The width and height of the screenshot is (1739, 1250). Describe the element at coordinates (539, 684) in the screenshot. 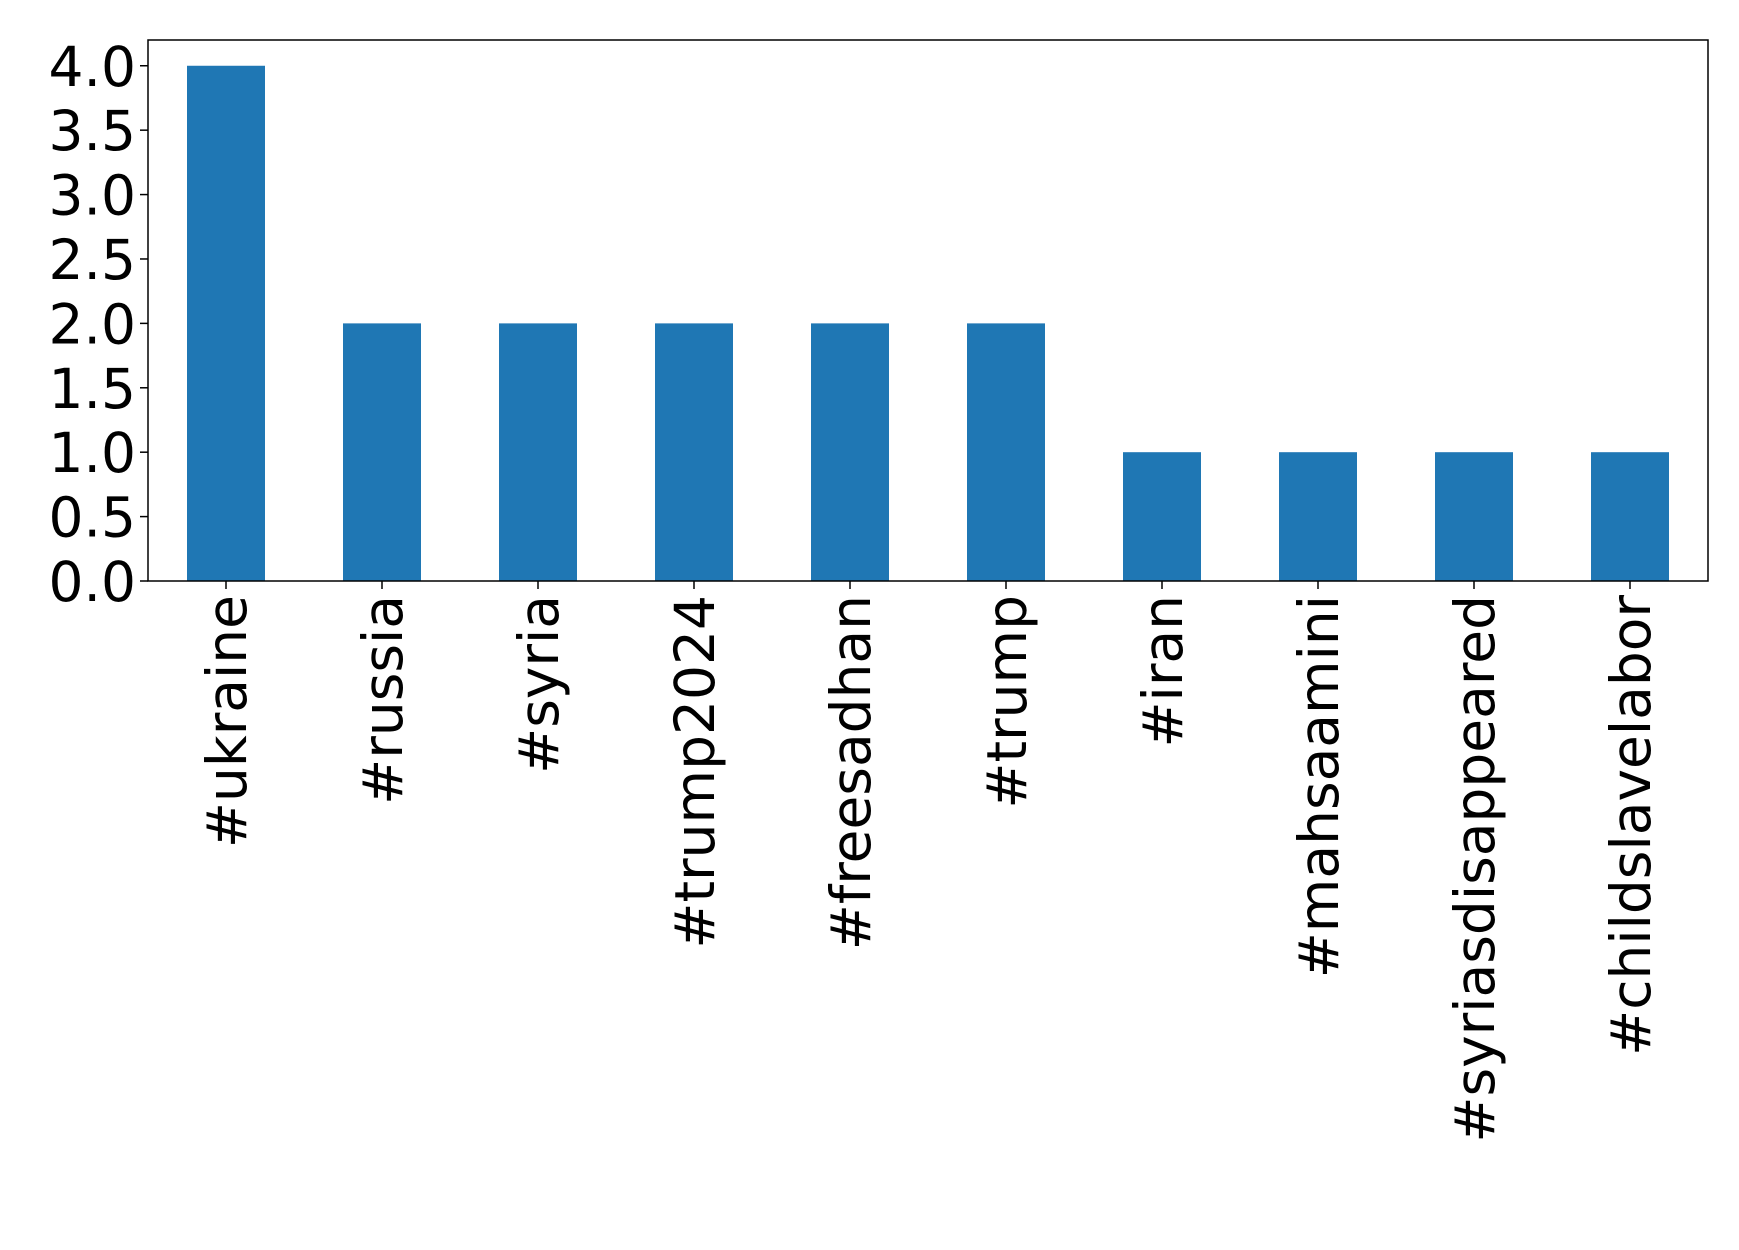

I see `x-tick-label: #syria` at that location.